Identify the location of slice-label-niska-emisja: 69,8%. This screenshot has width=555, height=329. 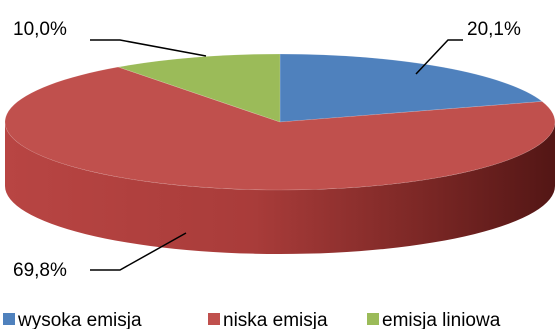
(40, 270).